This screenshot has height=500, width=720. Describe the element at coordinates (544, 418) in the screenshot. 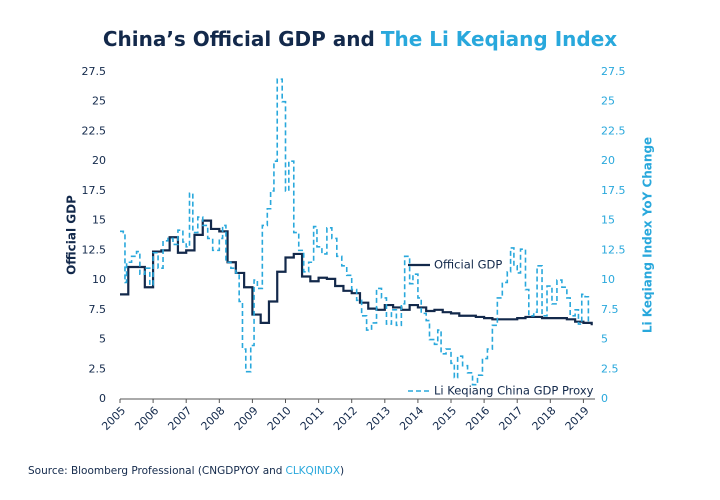

I see `x-tick-label: 2018` at that location.